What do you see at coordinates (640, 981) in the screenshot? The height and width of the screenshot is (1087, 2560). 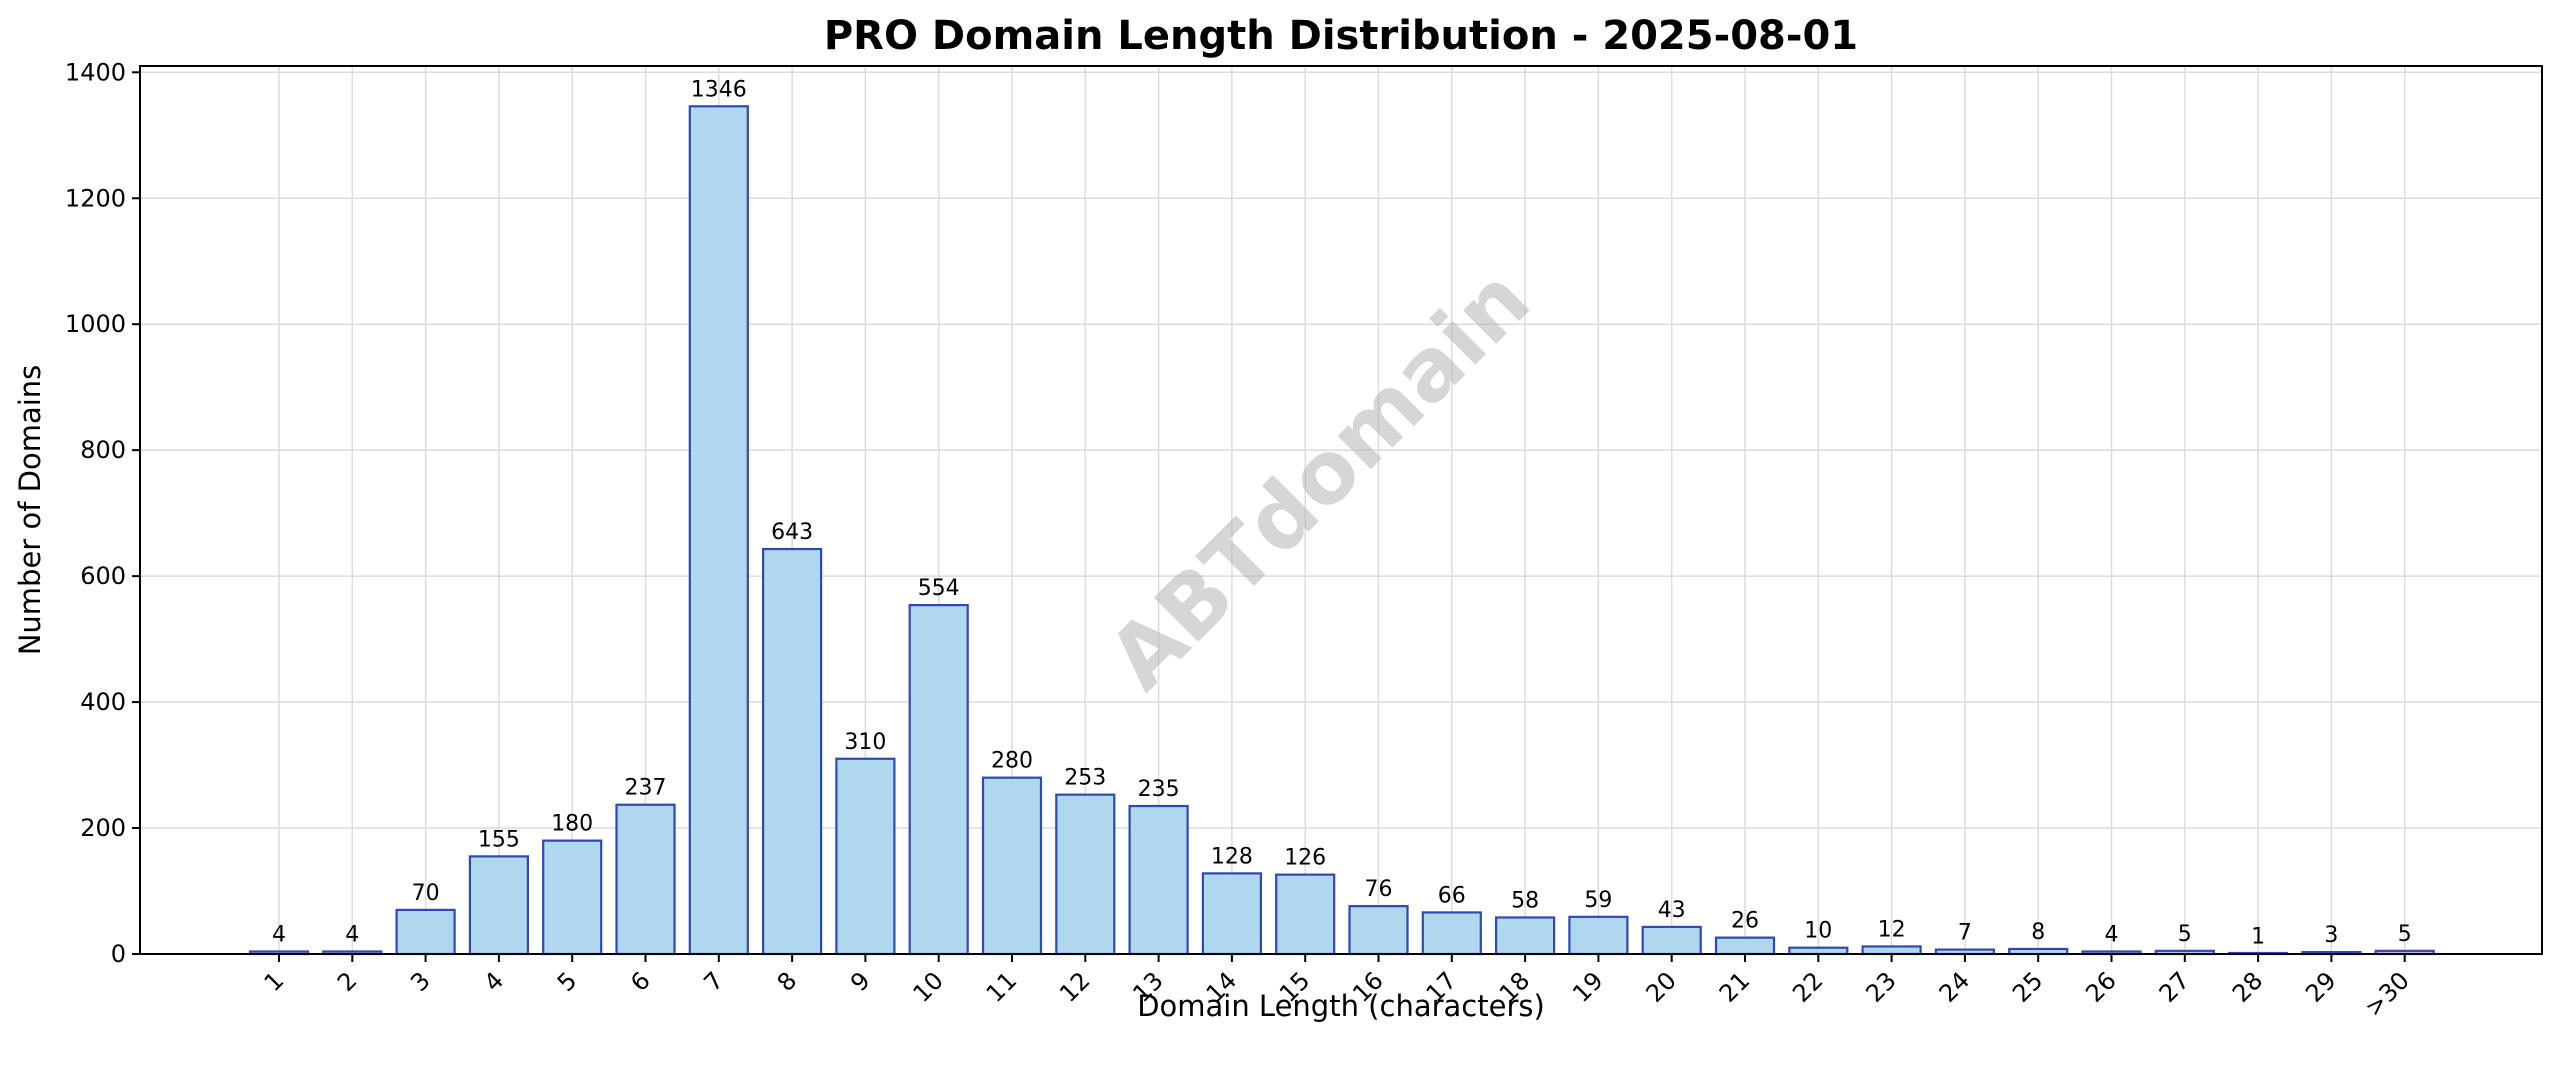 I see `x-tick-label: 6` at bounding box center [640, 981].